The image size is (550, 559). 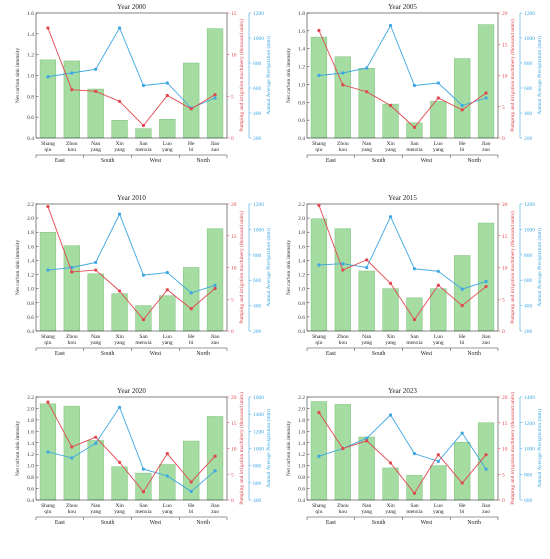 I want to click on category-label-part: San, so click(x=414, y=337).